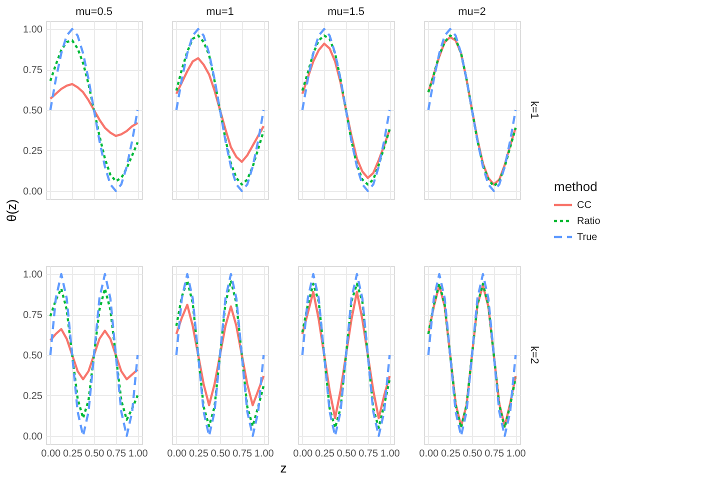 This screenshot has height=498, width=714. What do you see at coordinates (94, 12) in the screenshot?
I see `chart-title: mu=0.5` at bounding box center [94, 12].